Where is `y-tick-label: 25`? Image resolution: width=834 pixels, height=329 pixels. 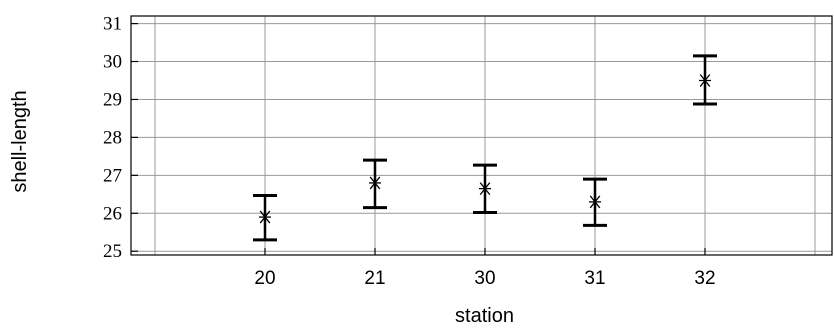
y-tick-label: 25 is located at coordinates (112, 251).